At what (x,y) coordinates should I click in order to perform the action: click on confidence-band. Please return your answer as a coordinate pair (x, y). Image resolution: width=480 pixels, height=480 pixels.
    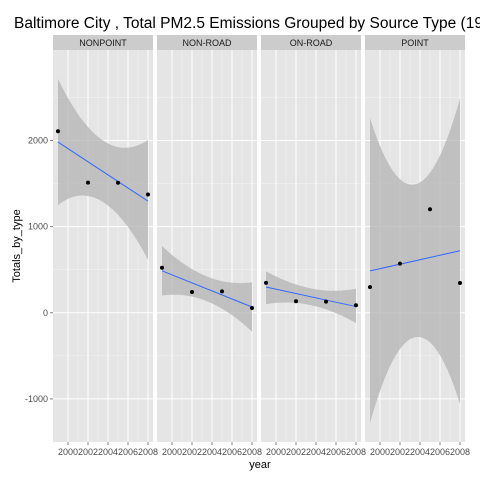
    Looking at the image, I should click on (103, 169).